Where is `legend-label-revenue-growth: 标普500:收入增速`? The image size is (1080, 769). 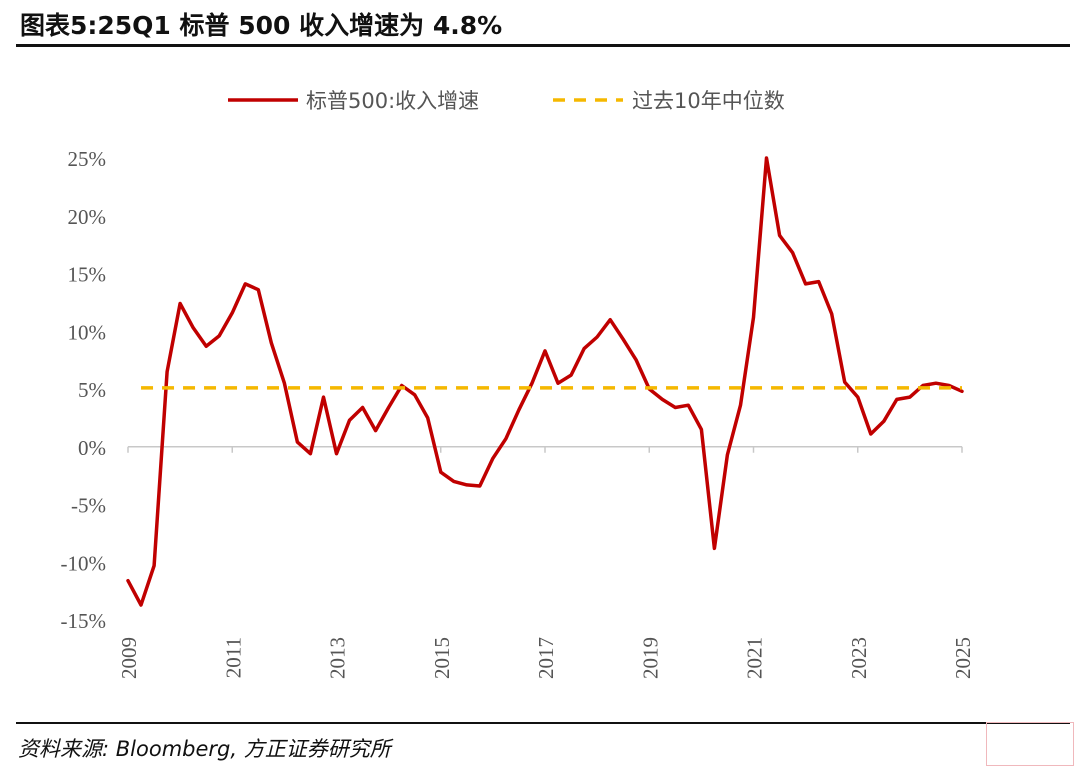 legend-label-revenue-growth: 标普500:收入增速 is located at coordinates (392, 101).